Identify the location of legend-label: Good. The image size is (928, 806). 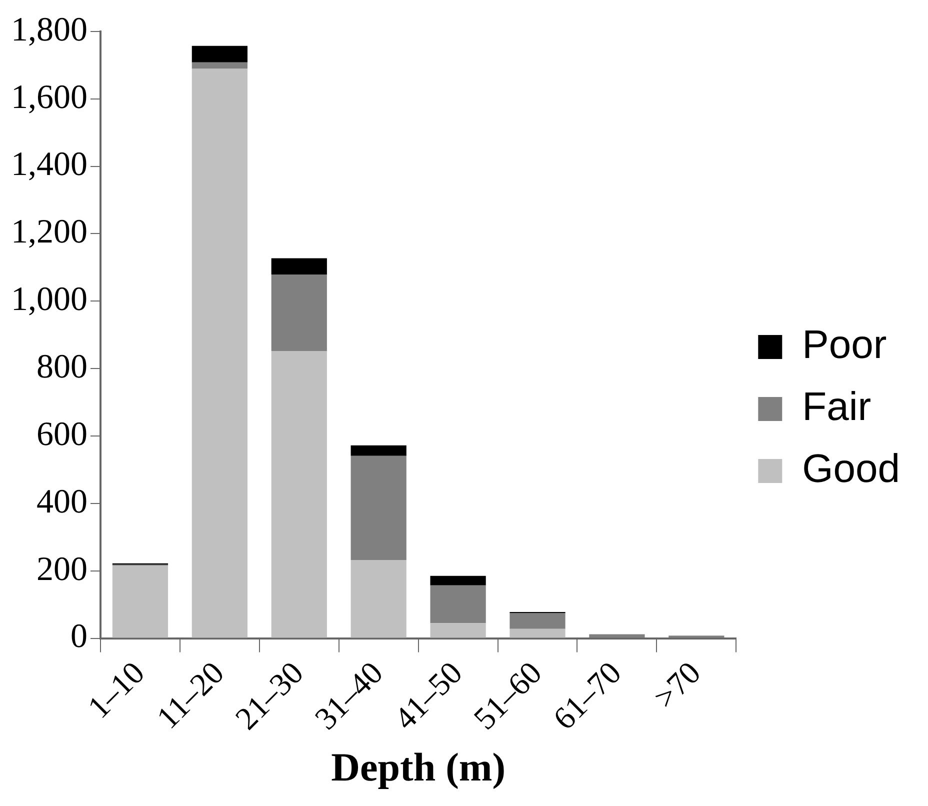
(851, 469).